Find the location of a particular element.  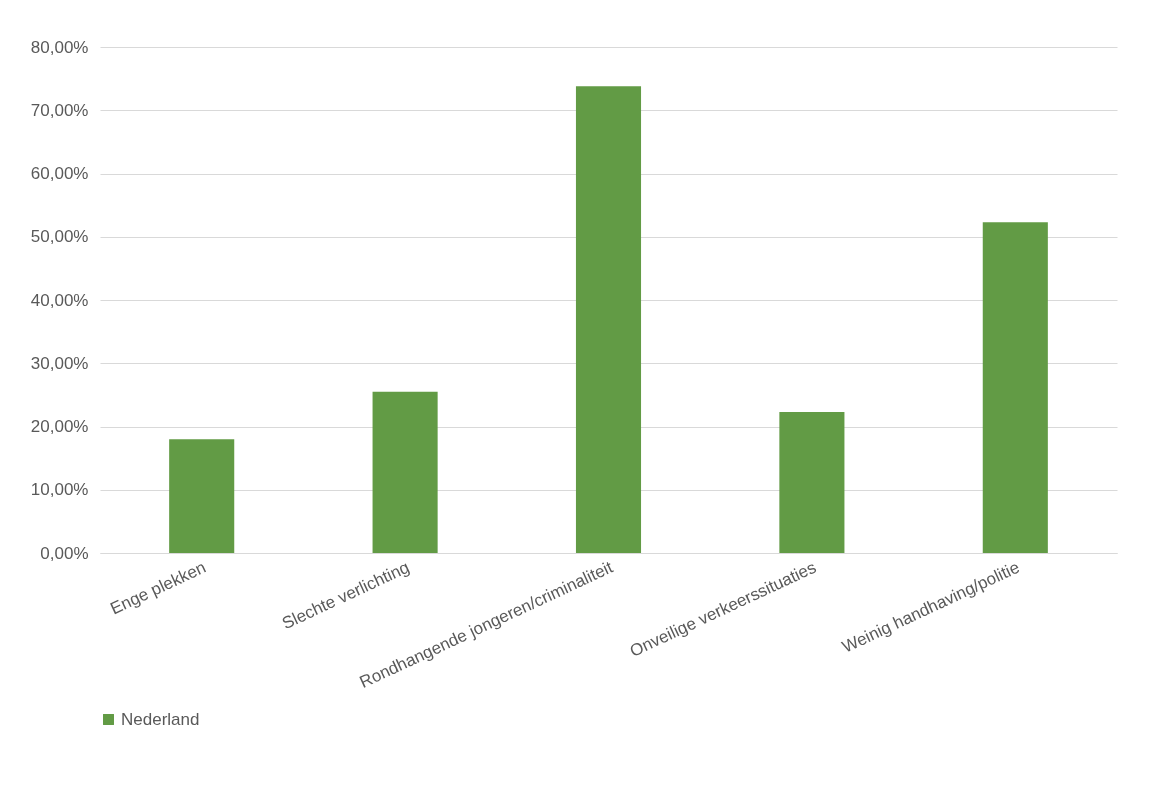

y-tick-label: 30,00% is located at coordinates (59, 363).